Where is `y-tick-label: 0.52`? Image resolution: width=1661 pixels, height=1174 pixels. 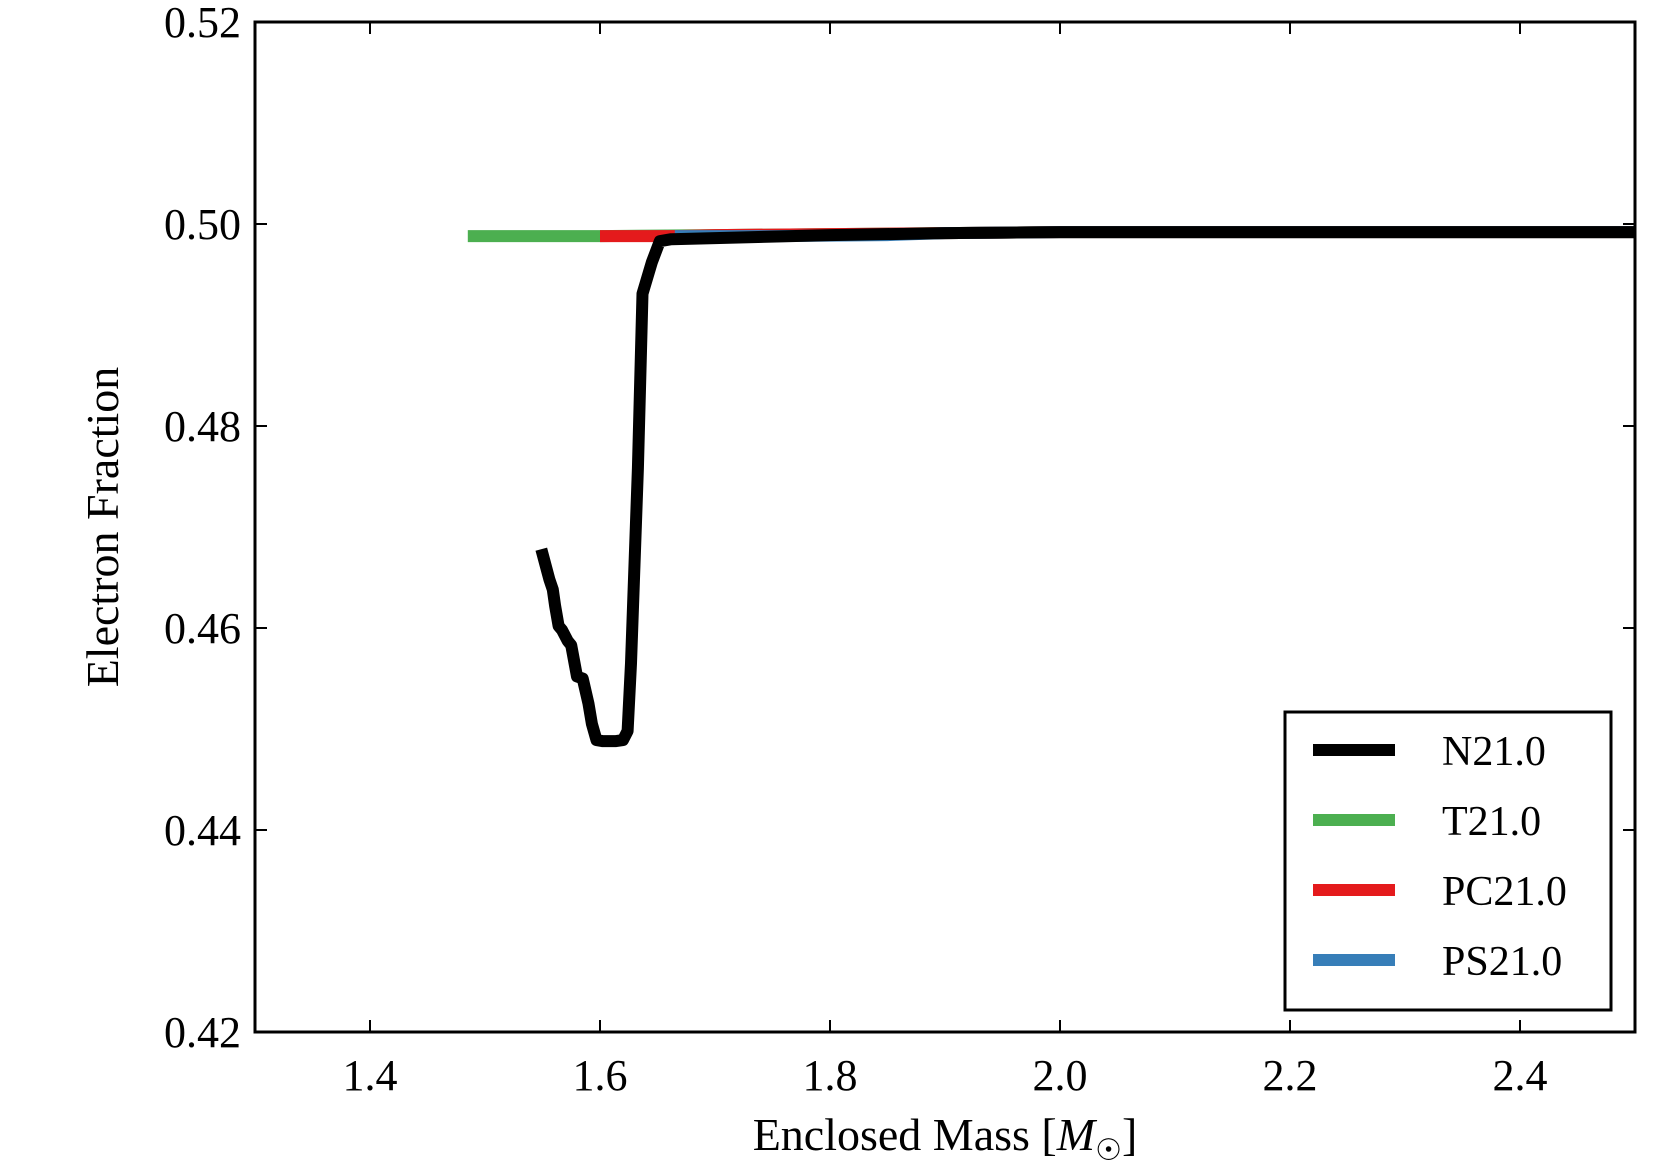 y-tick-label: 0.52 is located at coordinates (202, 23).